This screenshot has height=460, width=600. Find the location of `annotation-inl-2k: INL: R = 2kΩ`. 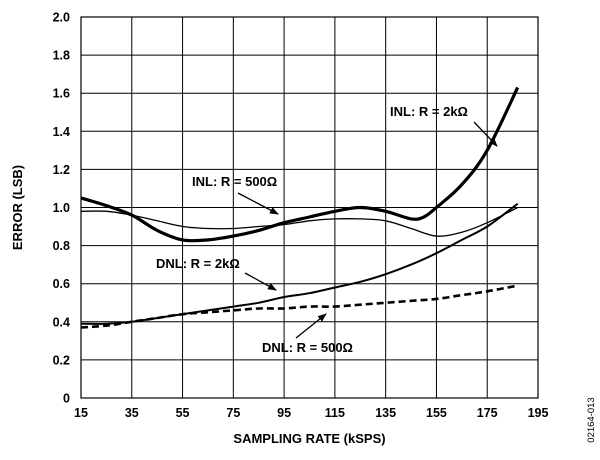

annotation-inl-2k: INL: R = 2kΩ is located at coordinates (429, 111).